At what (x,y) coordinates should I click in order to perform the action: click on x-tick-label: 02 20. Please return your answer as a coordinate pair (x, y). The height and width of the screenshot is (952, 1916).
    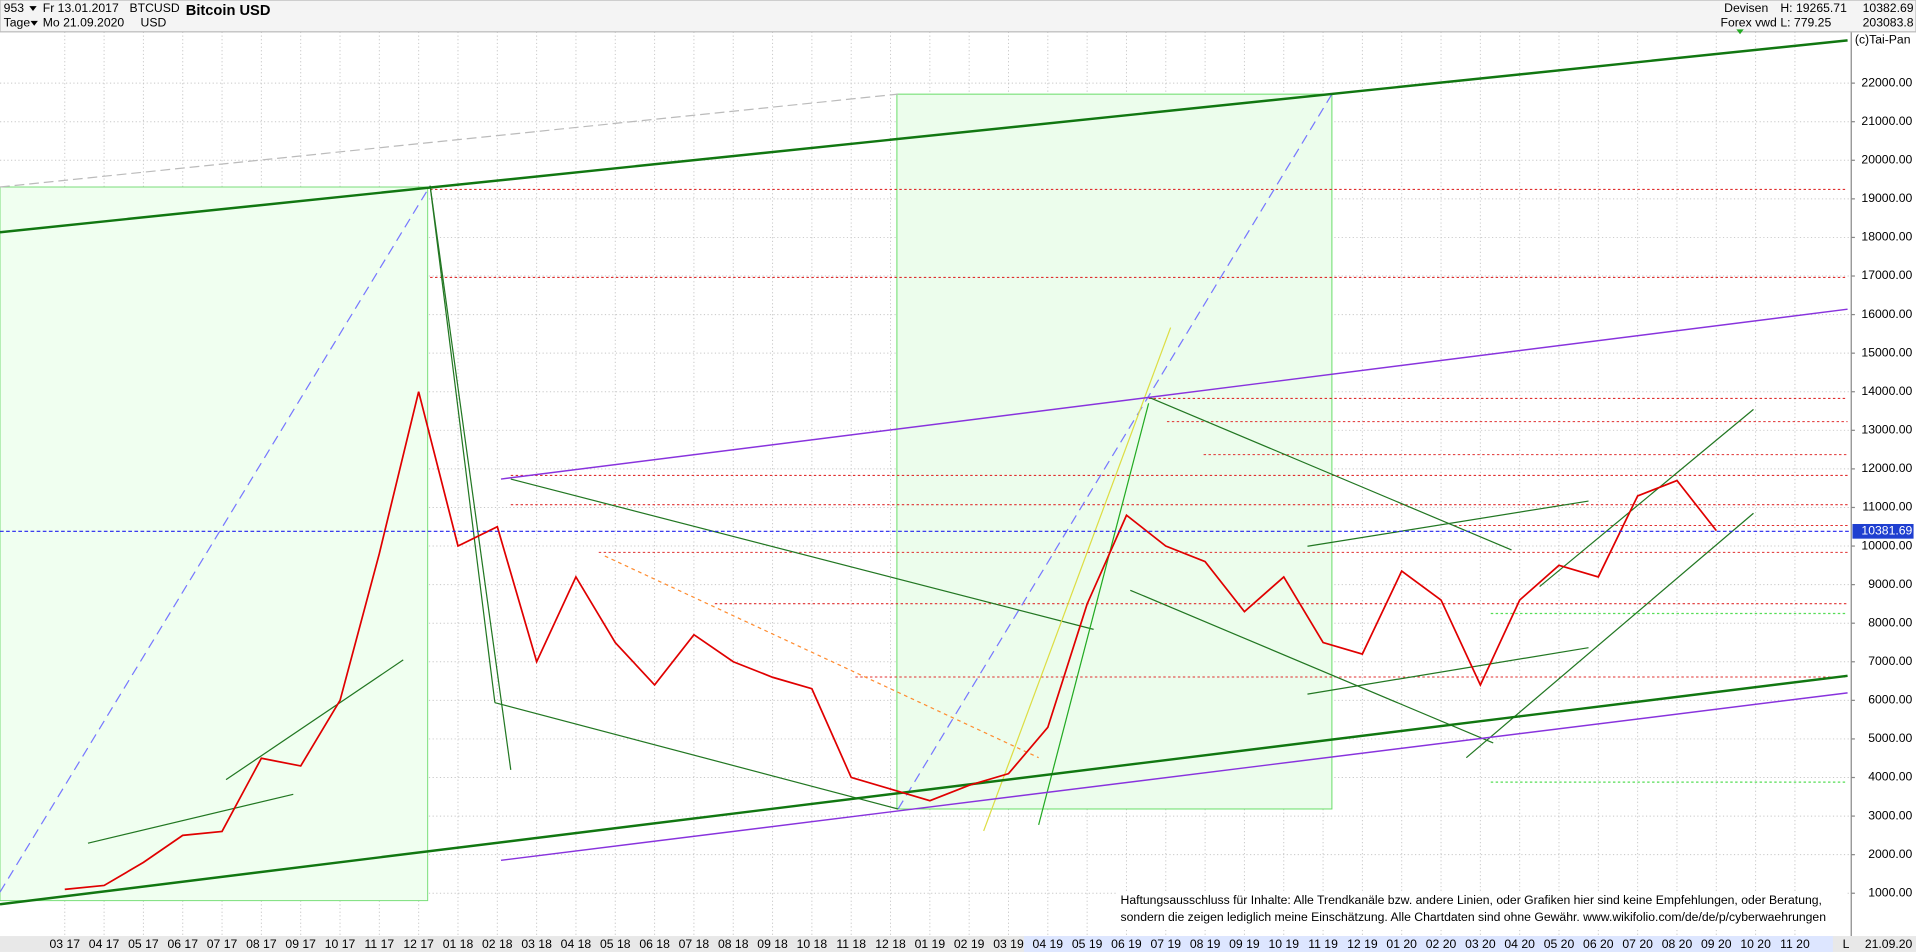
    Looking at the image, I should click on (1441, 944).